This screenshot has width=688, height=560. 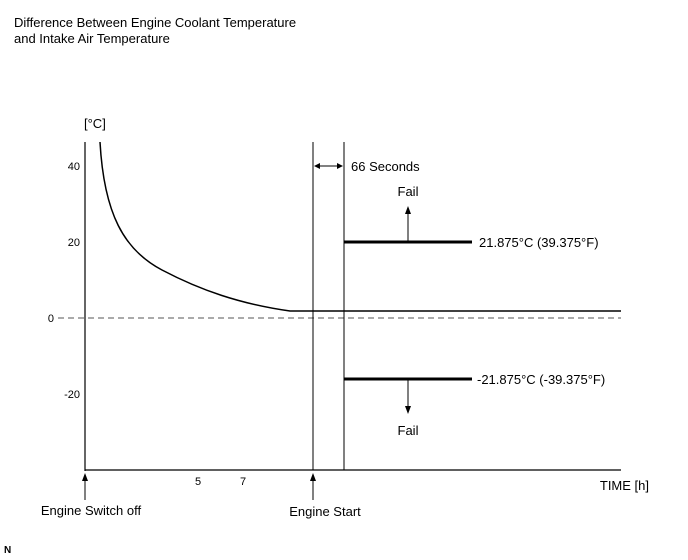 What do you see at coordinates (325, 511) in the screenshot?
I see `engine-start-label: Engine Start` at bounding box center [325, 511].